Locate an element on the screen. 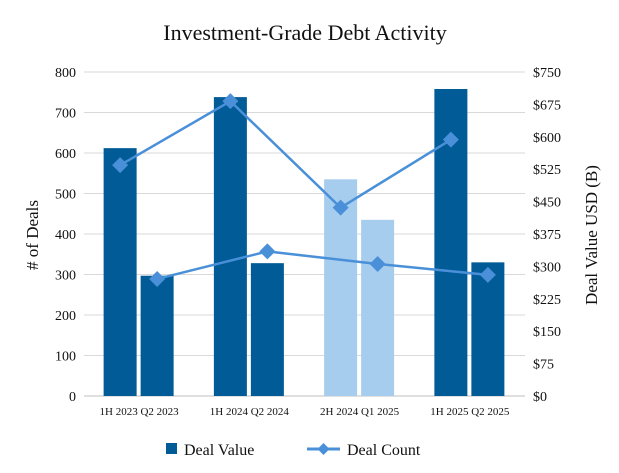 This screenshot has height=473, width=619. right-tick-label: $0 is located at coordinates (540, 397).